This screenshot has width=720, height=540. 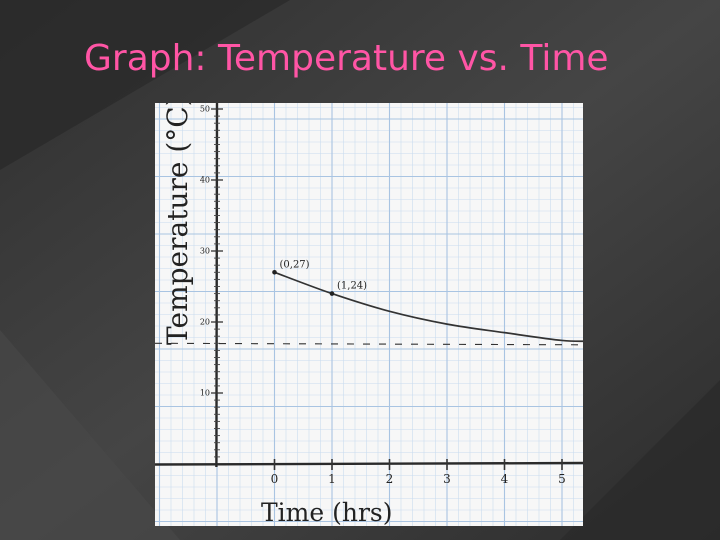 What do you see at coordinates (505, 479) in the screenshot?
I see `x-tick-label: 4` at bounding box center [505, 479].